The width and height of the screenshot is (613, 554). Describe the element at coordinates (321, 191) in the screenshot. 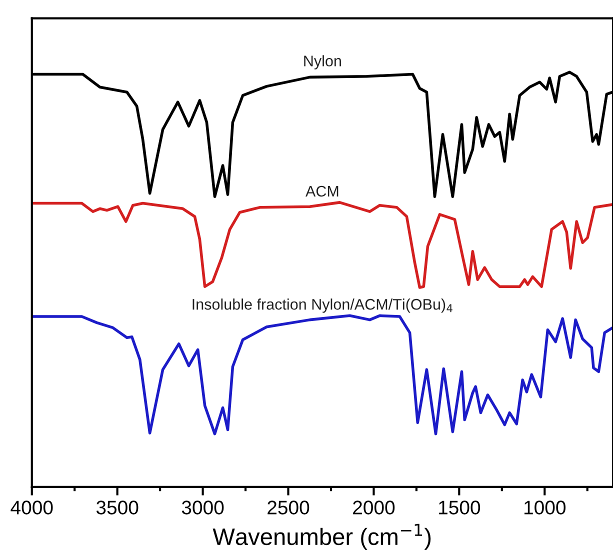

I see `series-label: ACM` at that location.